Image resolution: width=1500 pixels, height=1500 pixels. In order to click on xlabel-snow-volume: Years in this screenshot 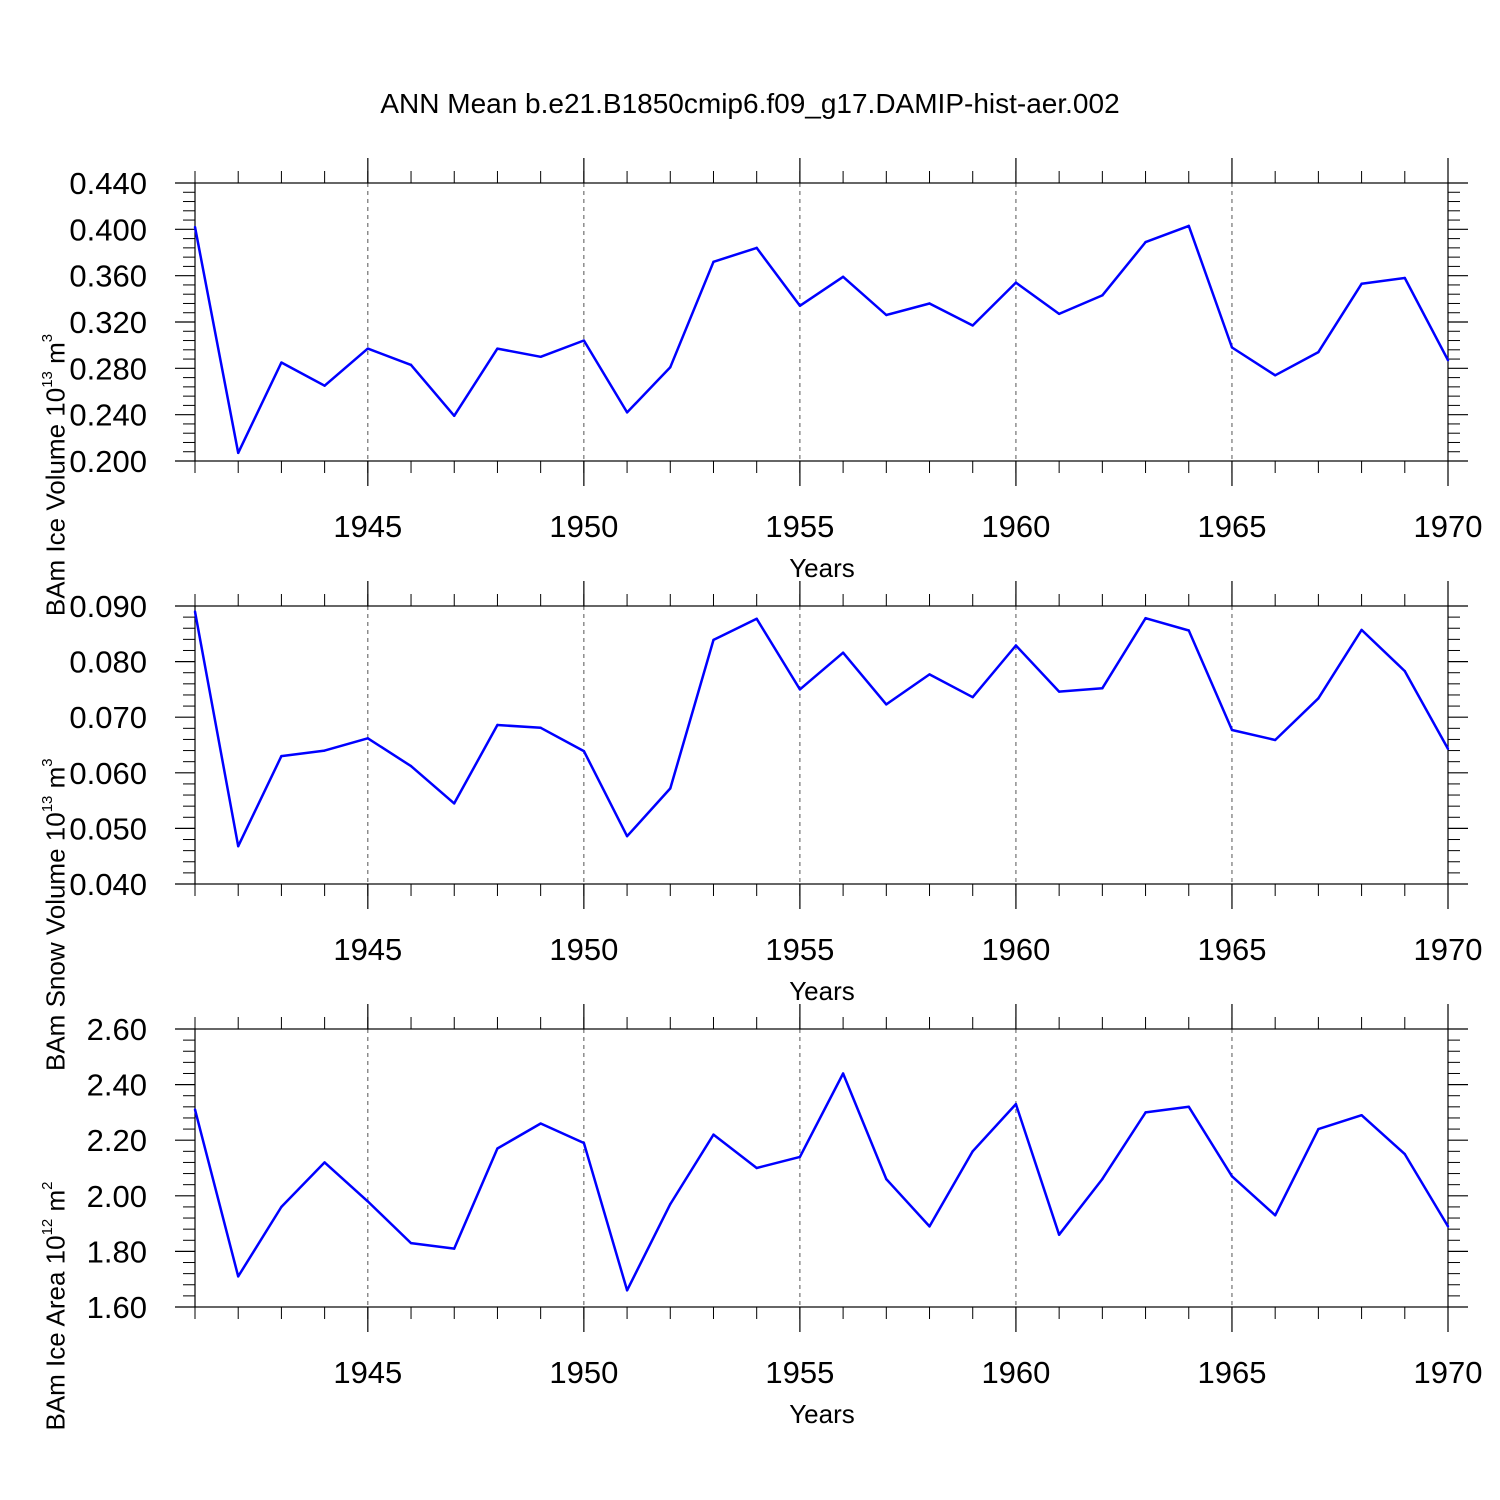, I will do `click(822, 991)`.